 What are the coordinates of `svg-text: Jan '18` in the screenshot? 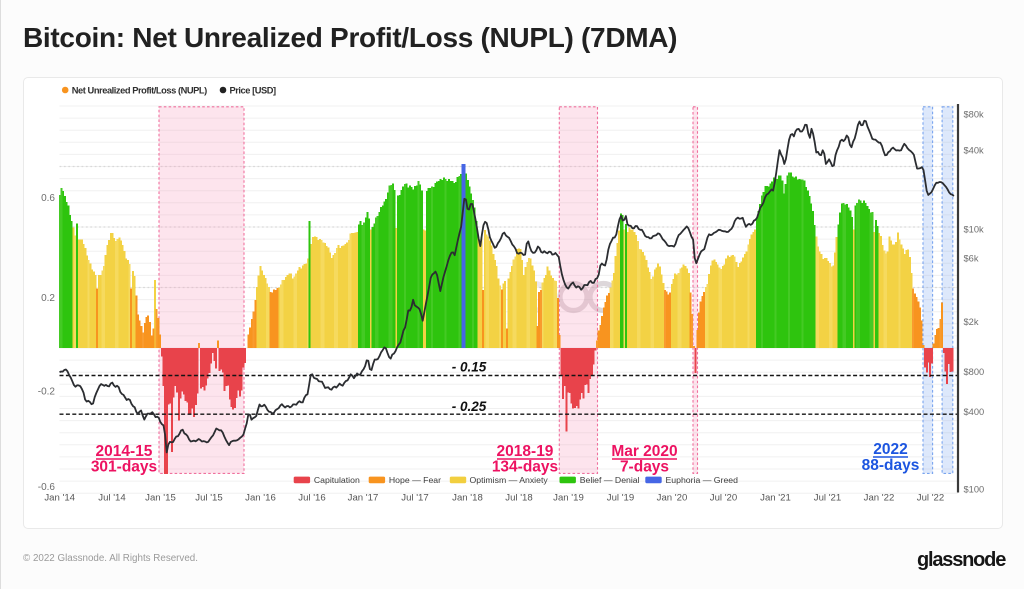 It's located at (467, 498).